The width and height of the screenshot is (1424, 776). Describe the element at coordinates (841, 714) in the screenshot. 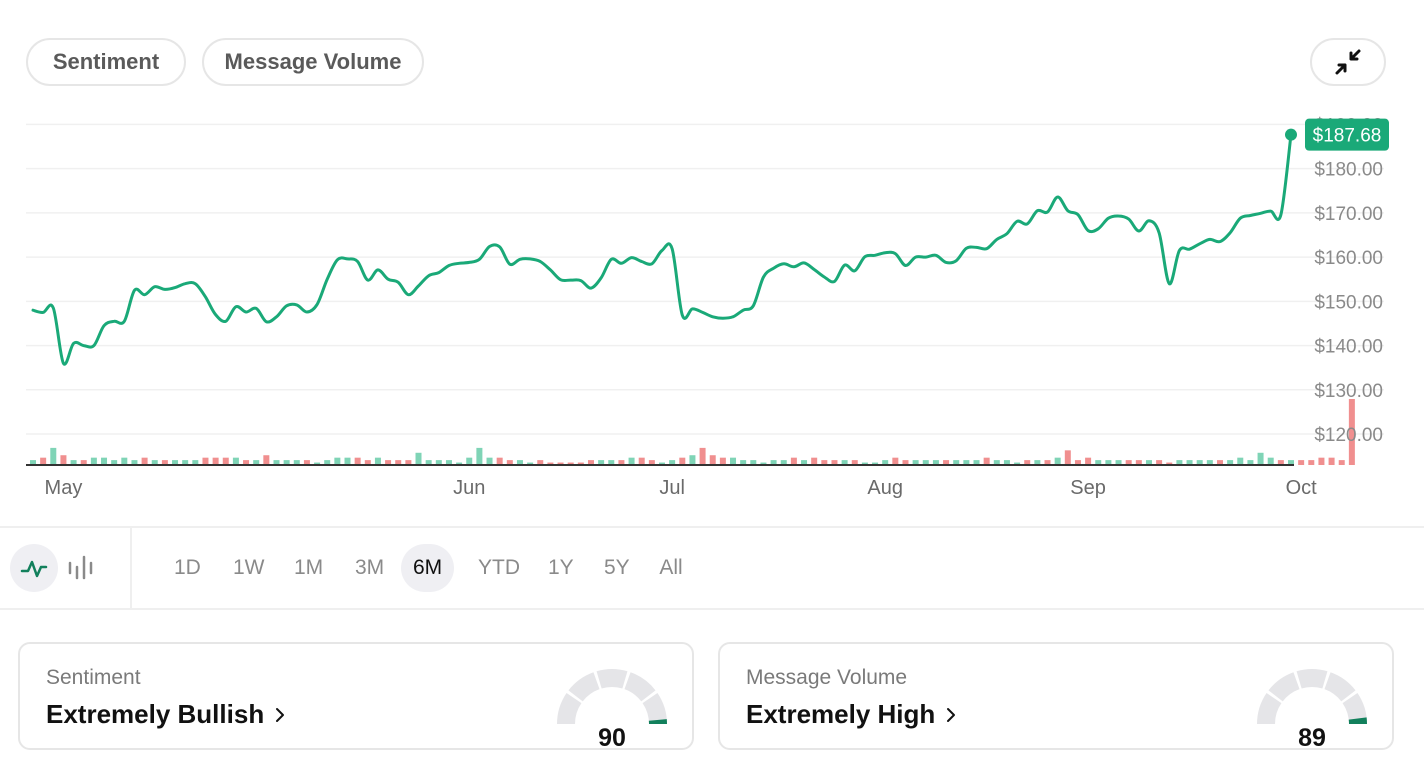

I see `message-volume-value-text: Extremely High` at that location.